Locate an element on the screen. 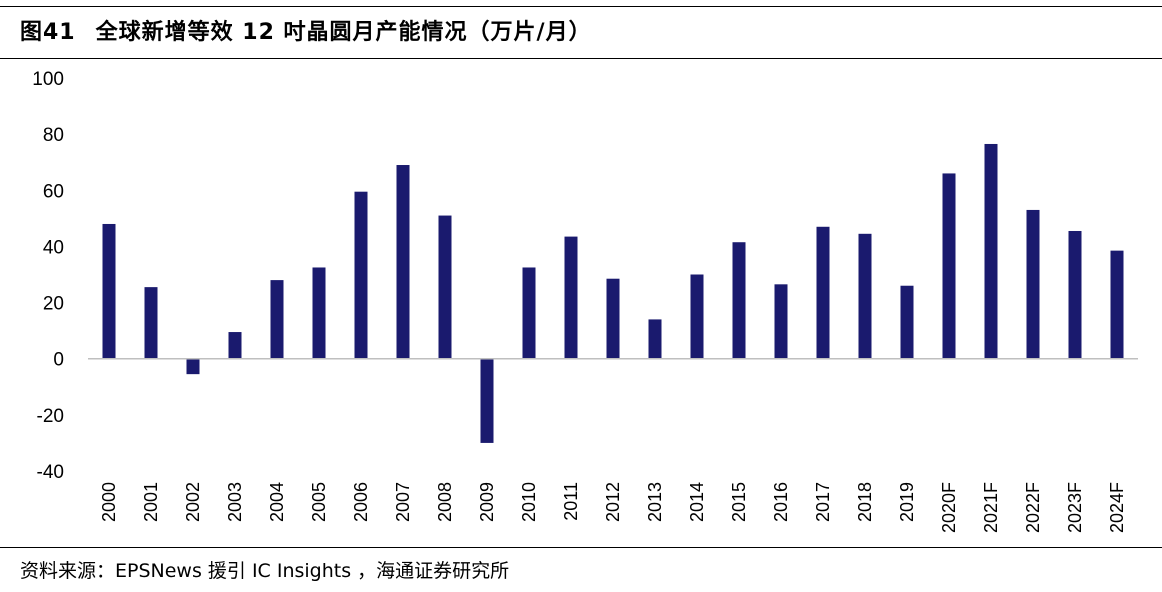 The width and height of the screenshot is (1162, 592). x-tick-label: 2015 is located at coordinates (739, 502).